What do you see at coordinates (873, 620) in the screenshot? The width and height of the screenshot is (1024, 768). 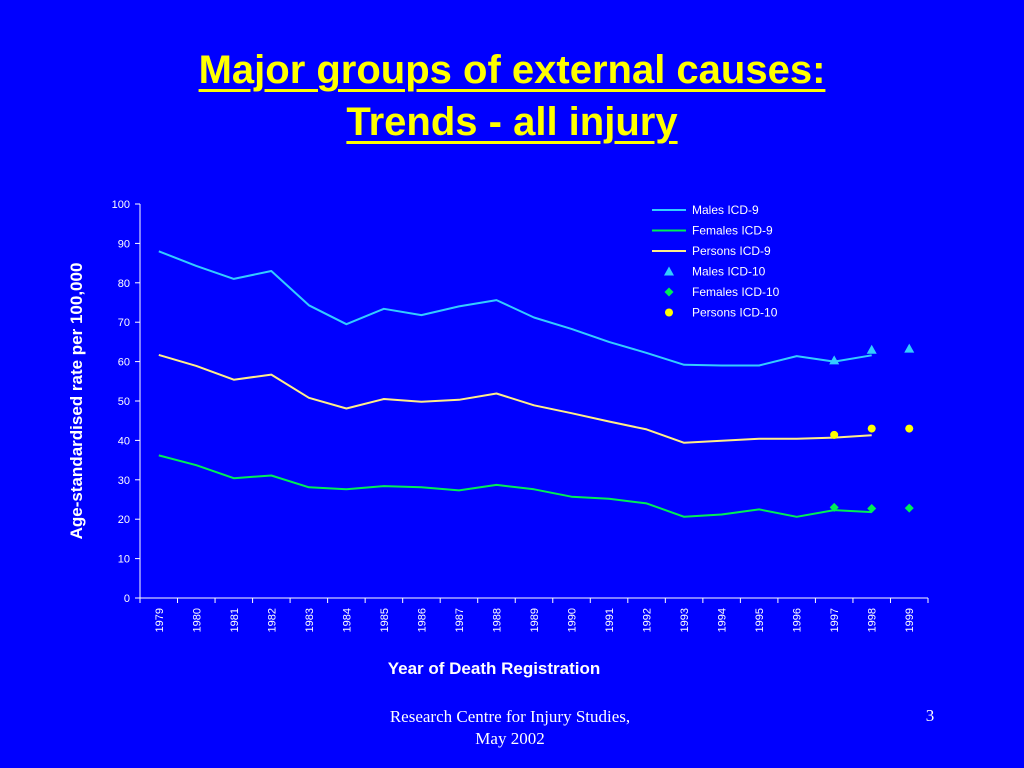 I see `x-tick-label: 1998` at bounding box center [873, 620].